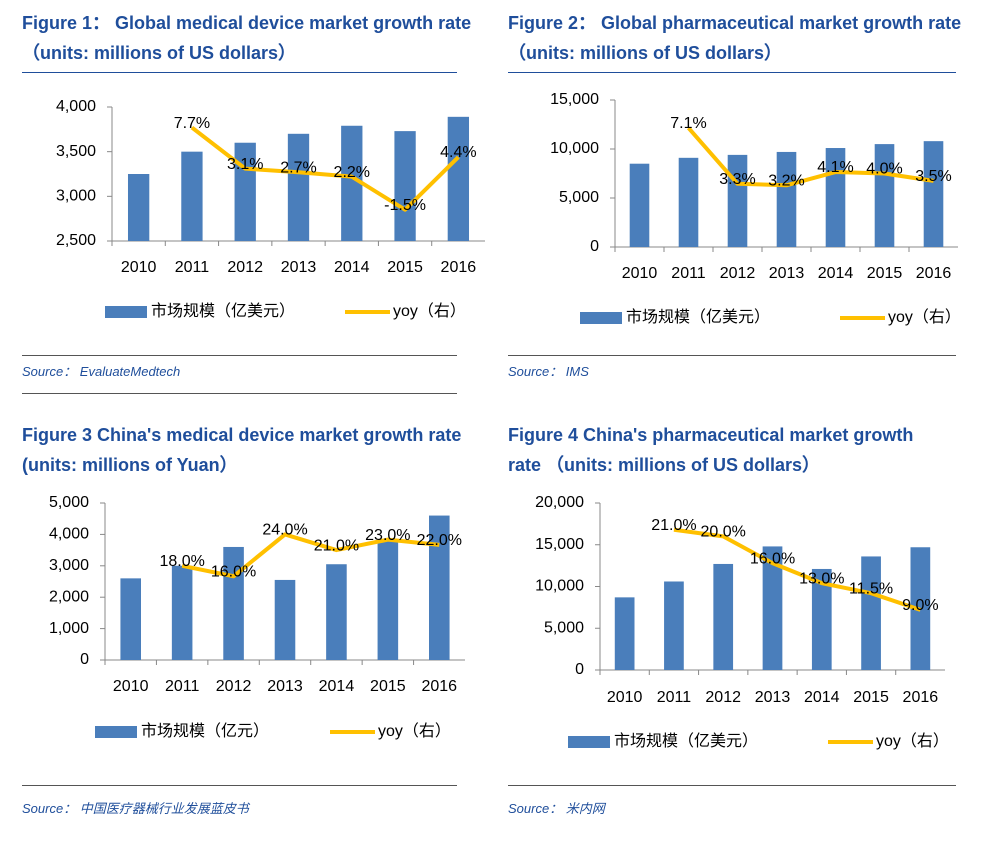 Image resolution: width=1000 pixels, height=843 pixels. Describe the element at coordinates (933, 176) in the screenshot. I see `data-label: 3.5%` at that location.